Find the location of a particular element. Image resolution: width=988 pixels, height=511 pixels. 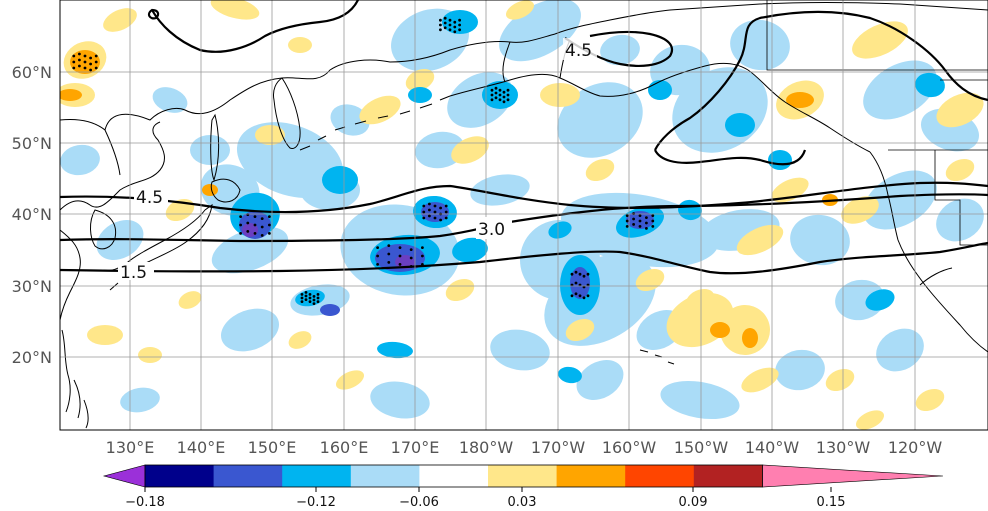

dark-blue-patch is located at coordinates (330, 310).